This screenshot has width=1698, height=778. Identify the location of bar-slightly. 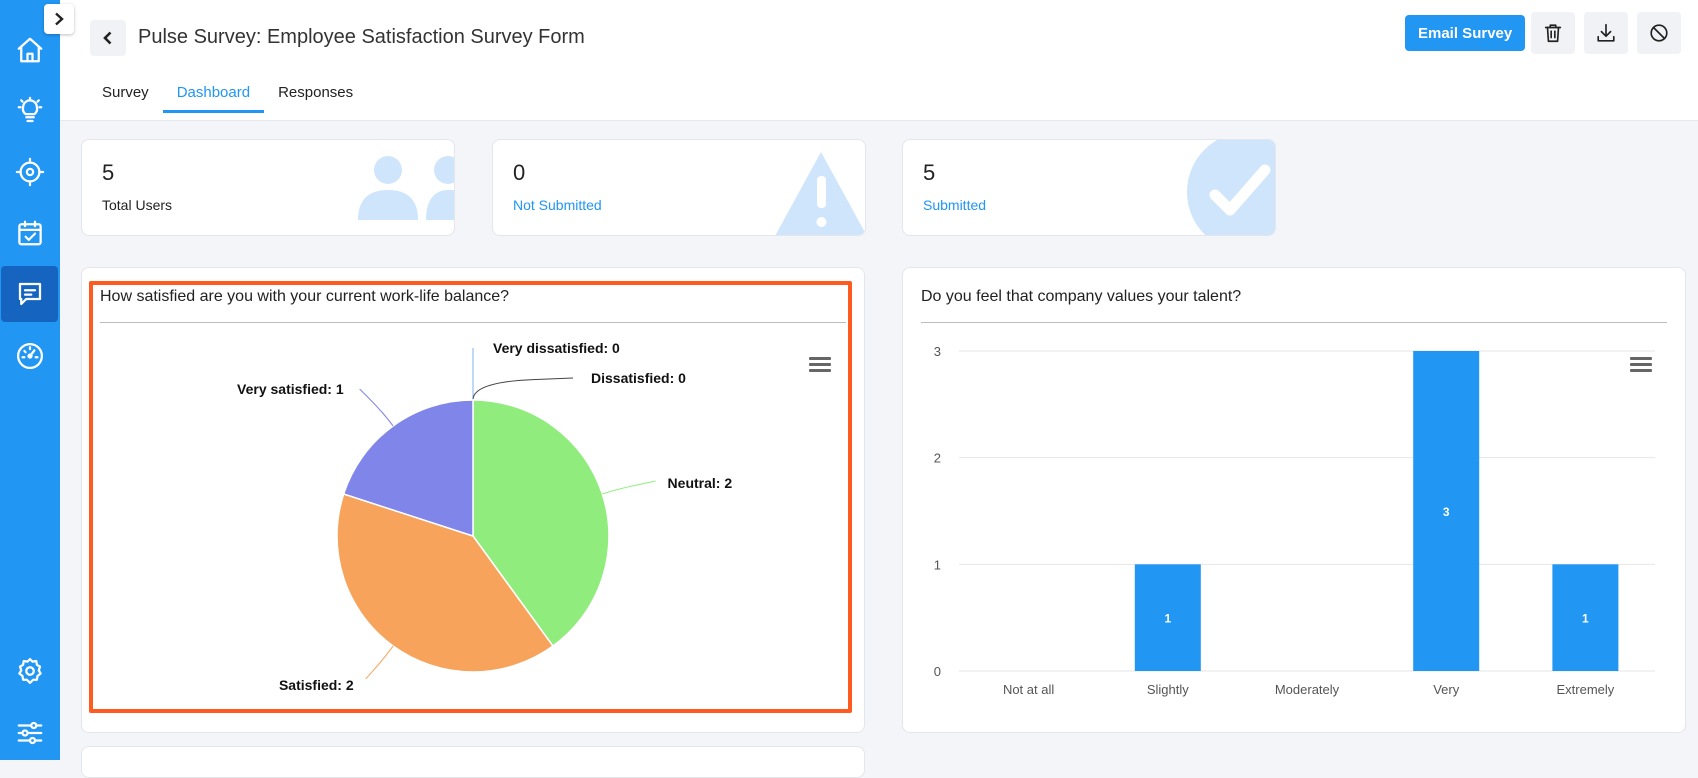
(1167, 617).